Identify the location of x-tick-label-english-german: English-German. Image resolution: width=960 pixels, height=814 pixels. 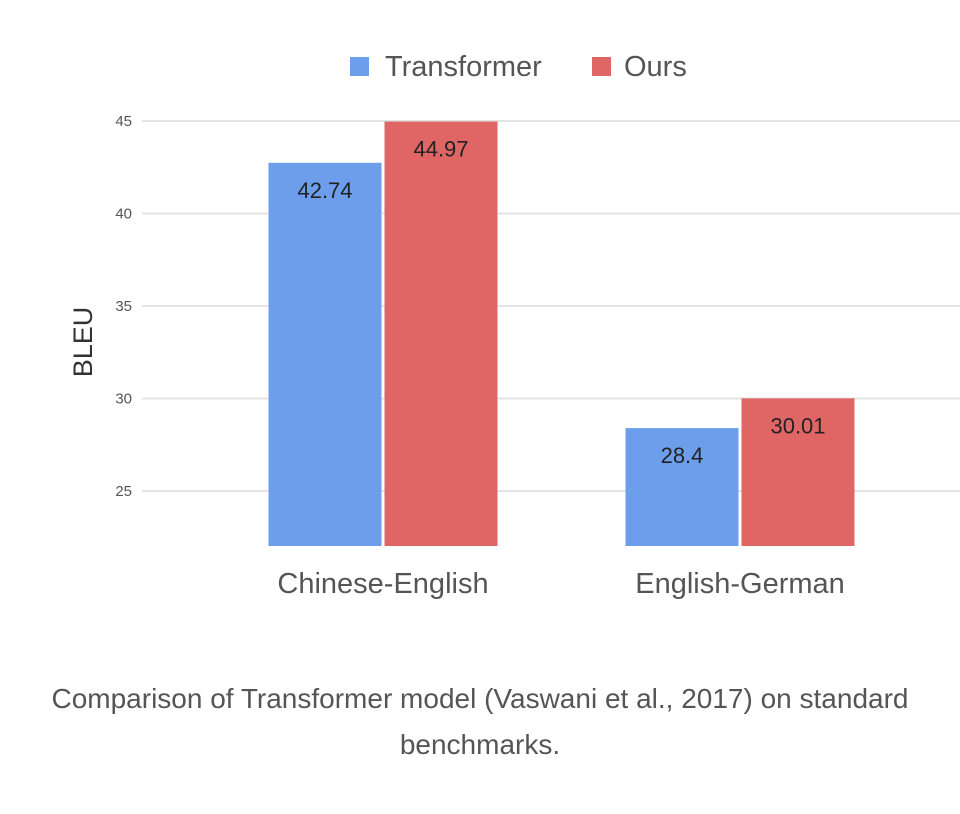
(740, 584).